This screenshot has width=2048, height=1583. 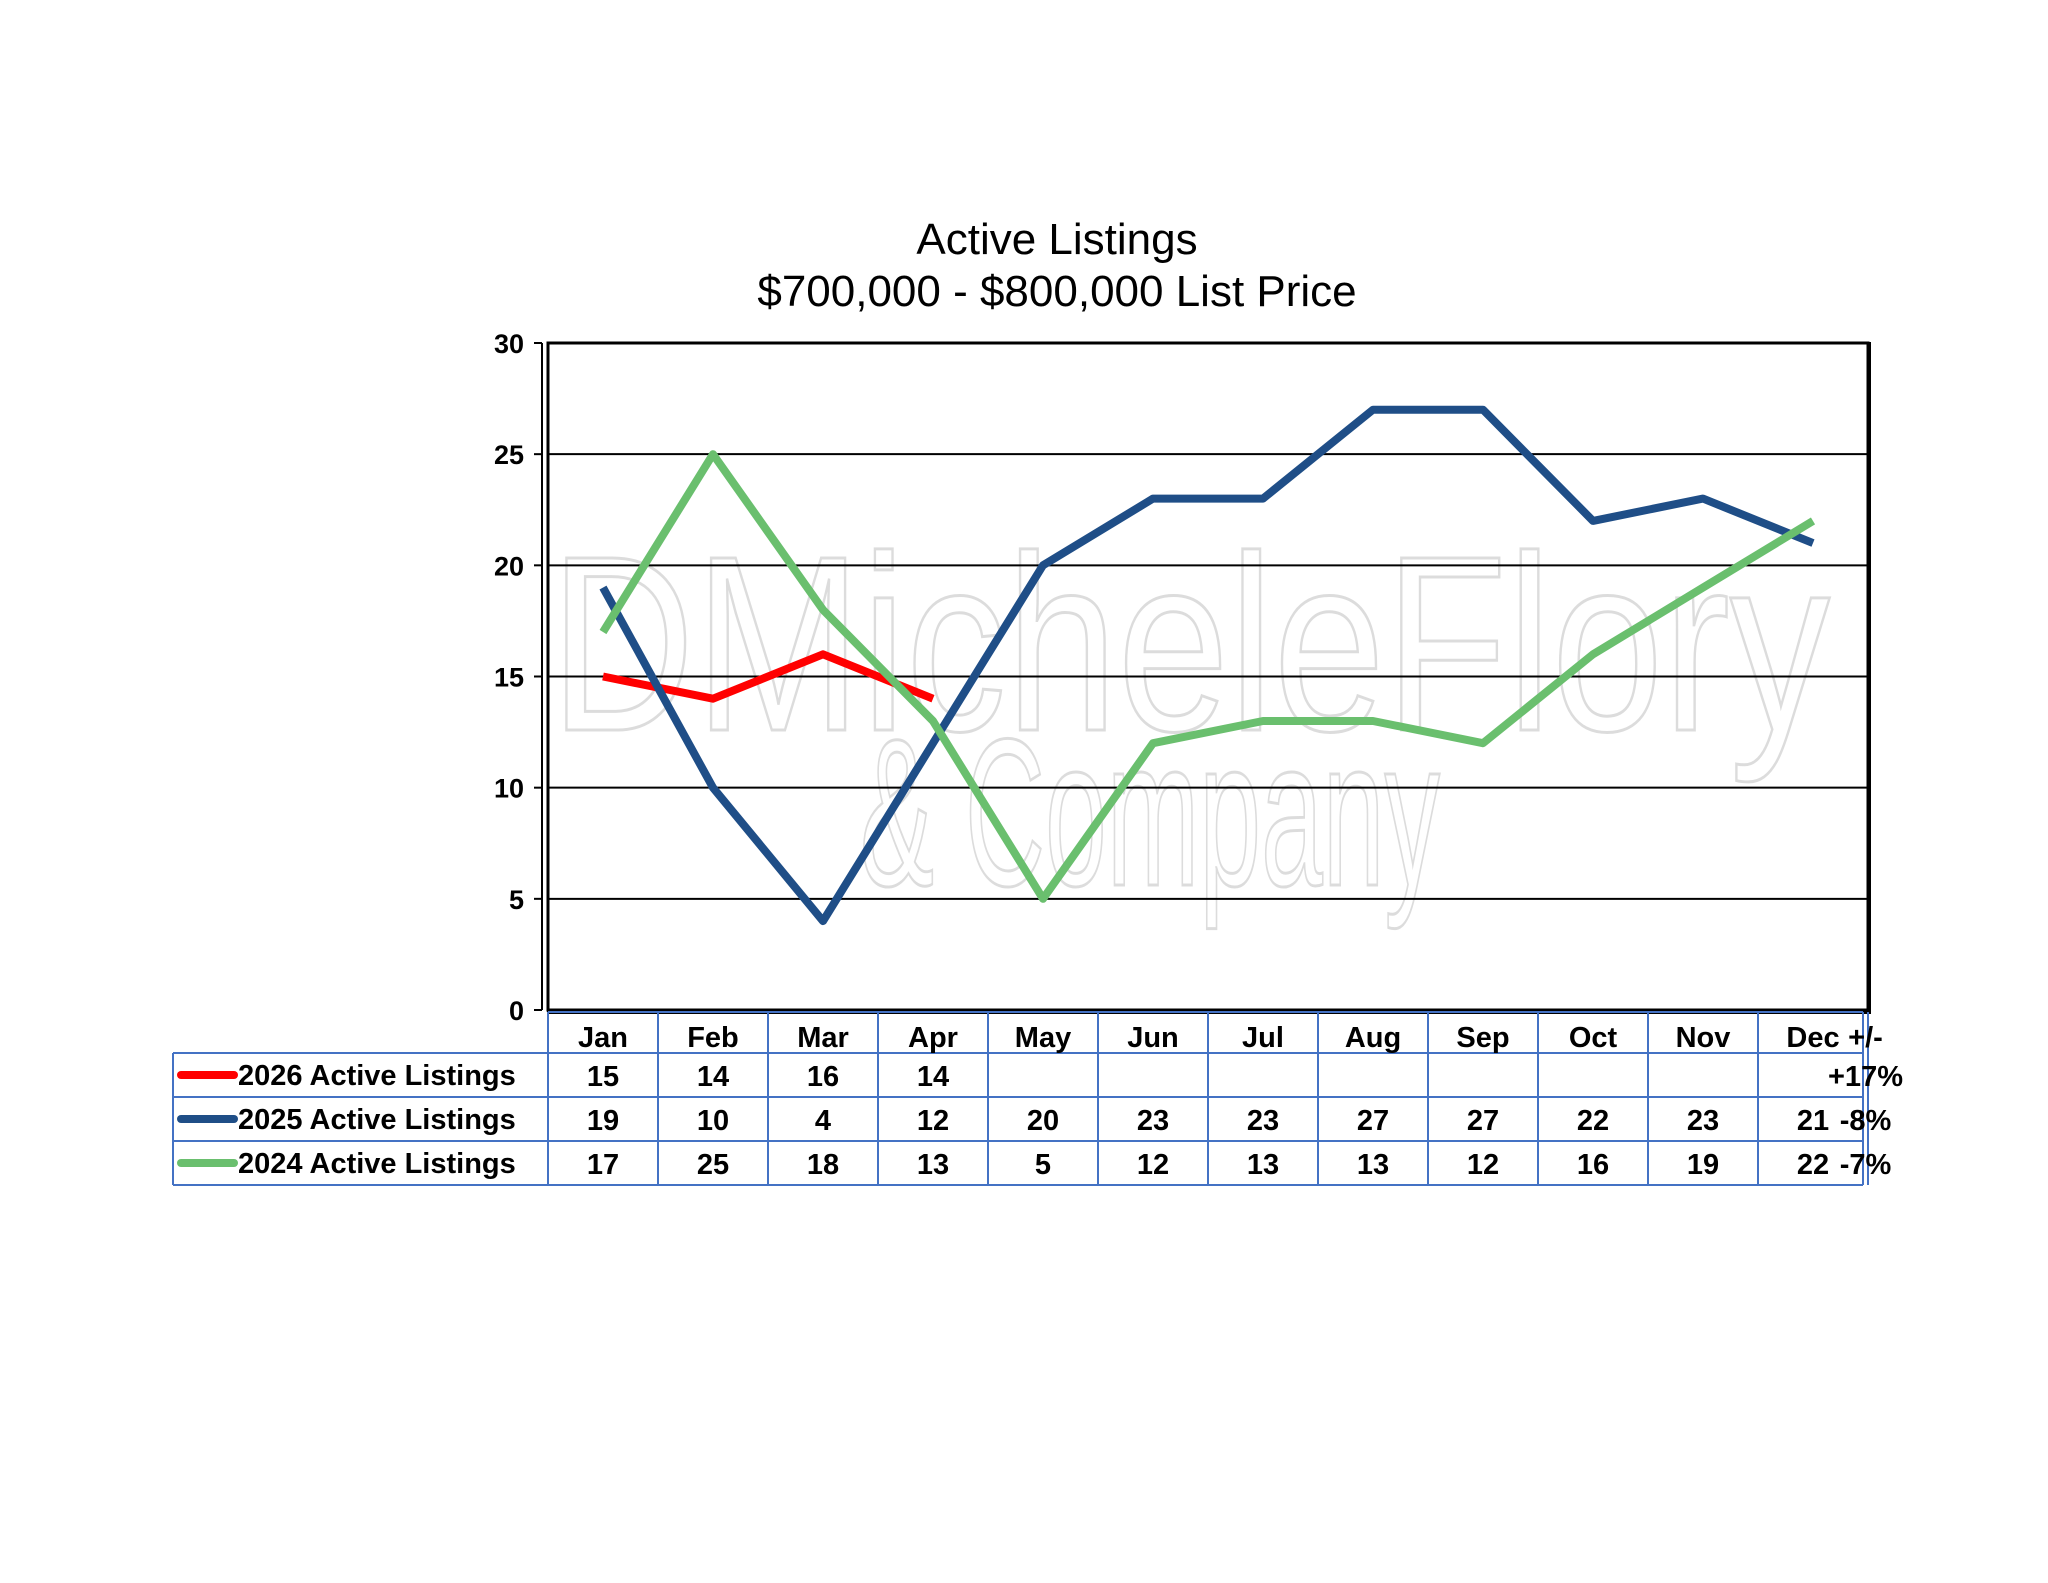 I want to click on change-header: +/-, so click(x=1865, y=1038).